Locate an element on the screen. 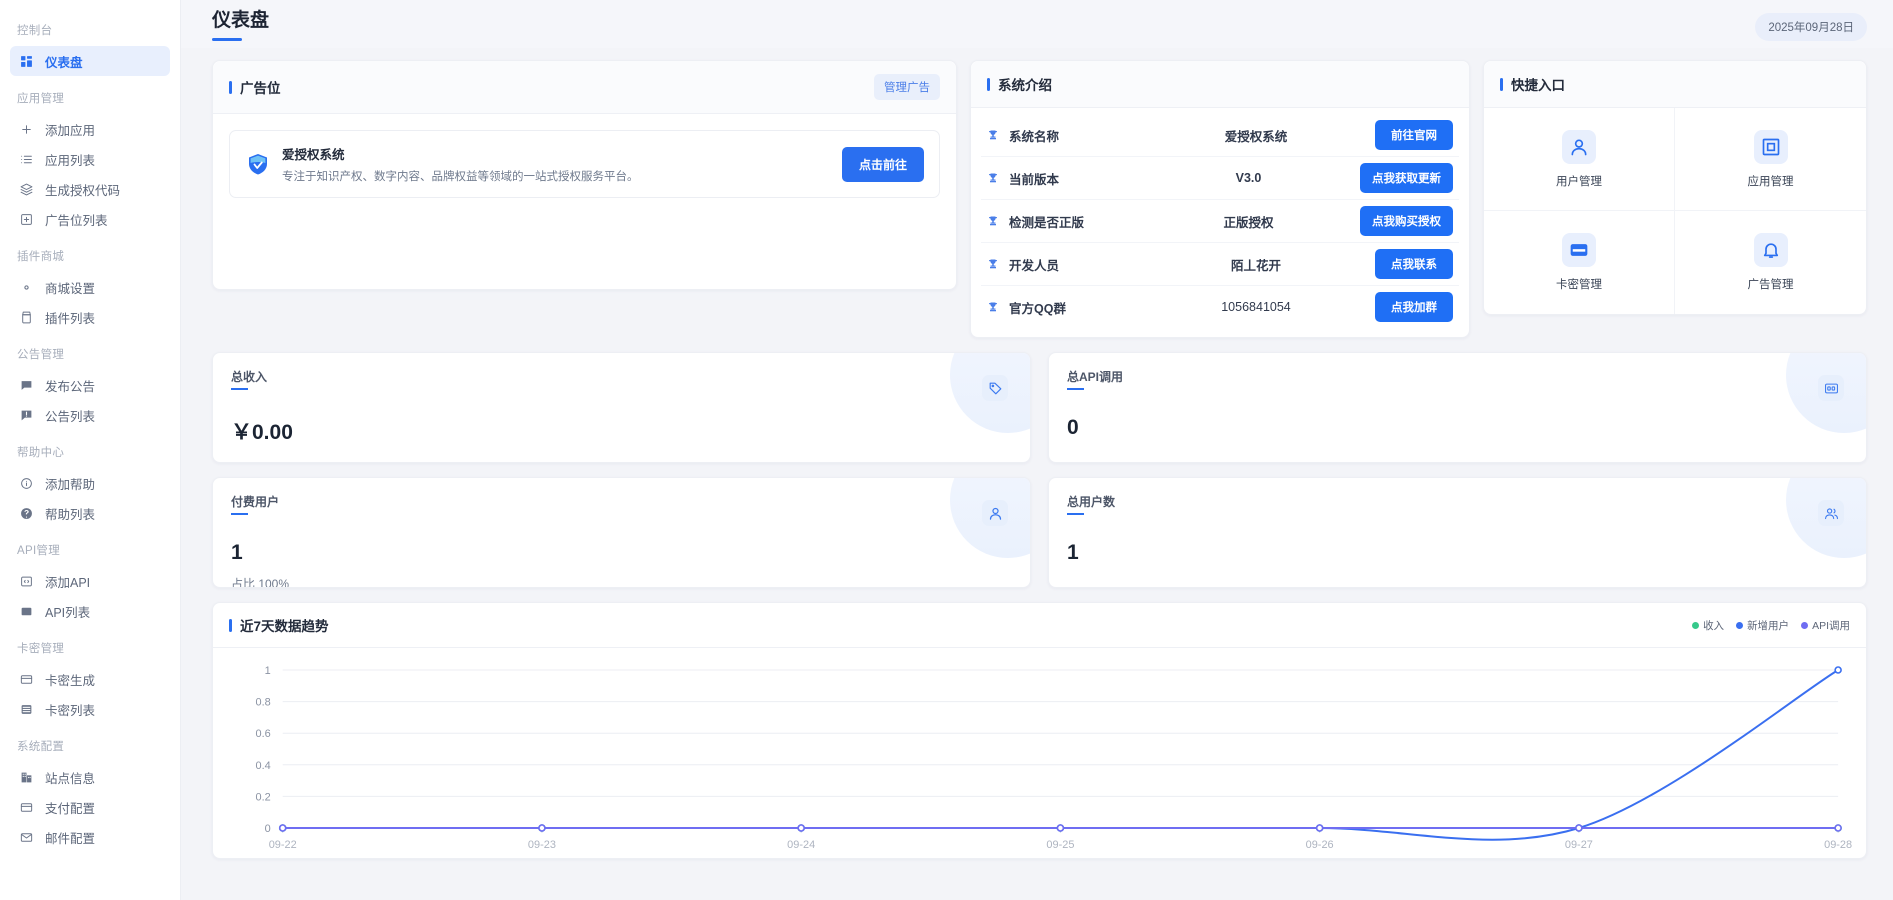 The width and height of the screenshot is (1893, 900). sidebar-group-title: 控制台 is located at coordinates (35, 31).